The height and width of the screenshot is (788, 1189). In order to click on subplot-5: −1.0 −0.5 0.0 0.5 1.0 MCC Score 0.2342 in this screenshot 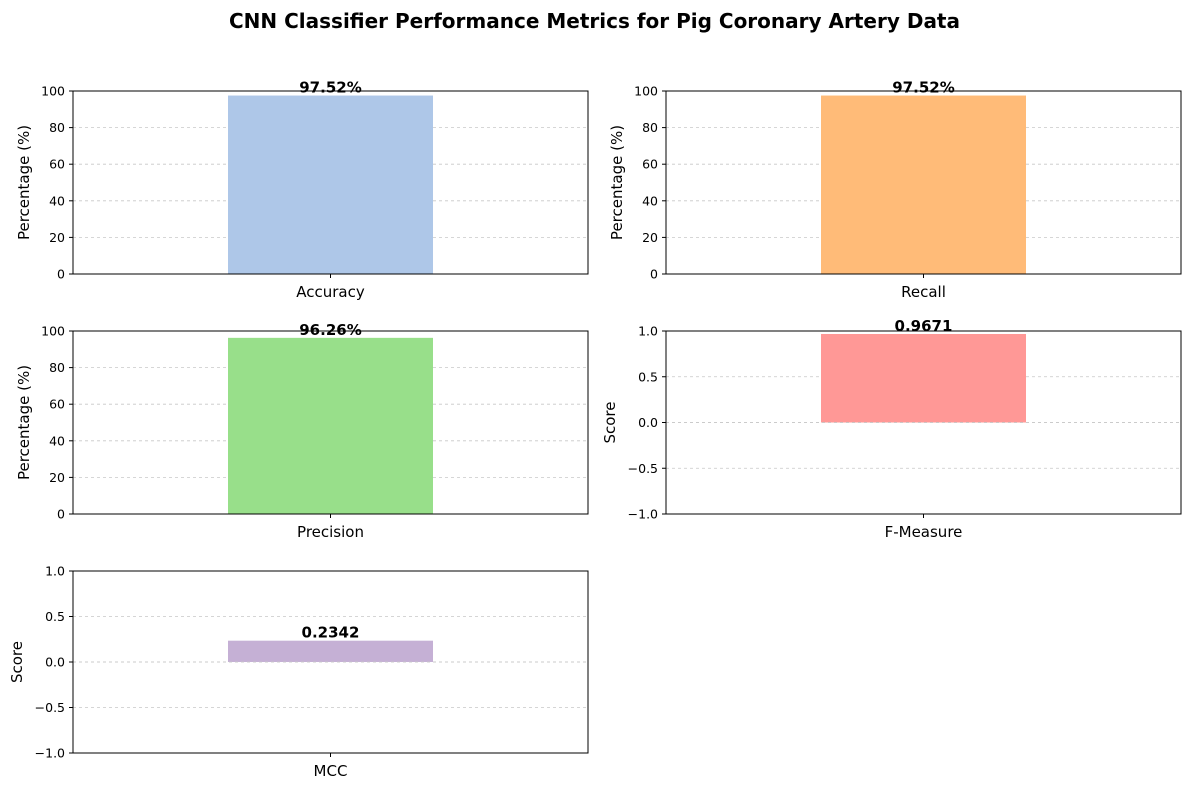, I will do `click(298, 672)`.